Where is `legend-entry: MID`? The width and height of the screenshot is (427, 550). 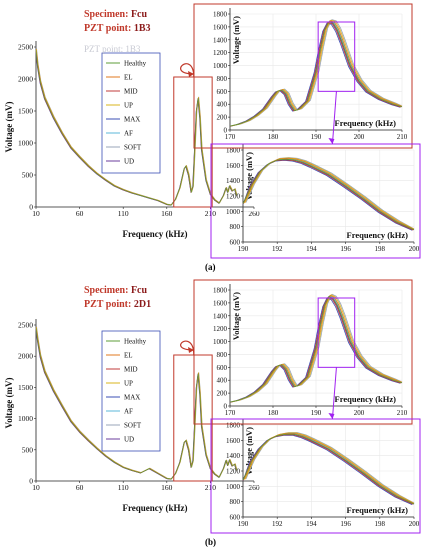 legend-entry: MID is located at coordinates (131, 370).